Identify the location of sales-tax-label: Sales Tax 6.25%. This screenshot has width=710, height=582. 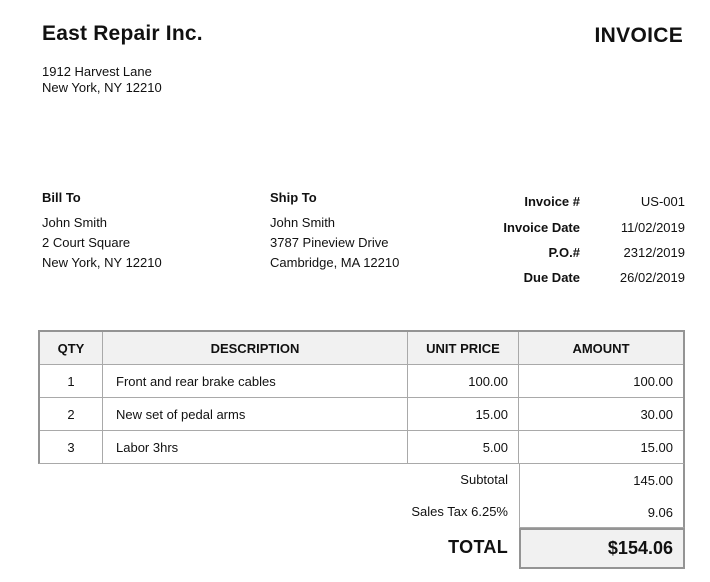
(459, 511).